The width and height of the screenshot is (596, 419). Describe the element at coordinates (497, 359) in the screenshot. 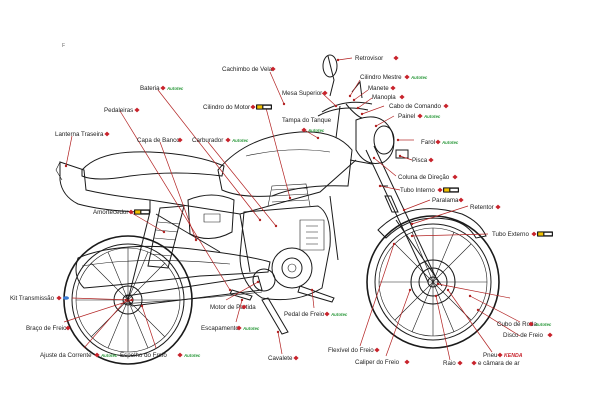

I see `label-pneu: Pneu KENDA e câmara de ar` at that location.